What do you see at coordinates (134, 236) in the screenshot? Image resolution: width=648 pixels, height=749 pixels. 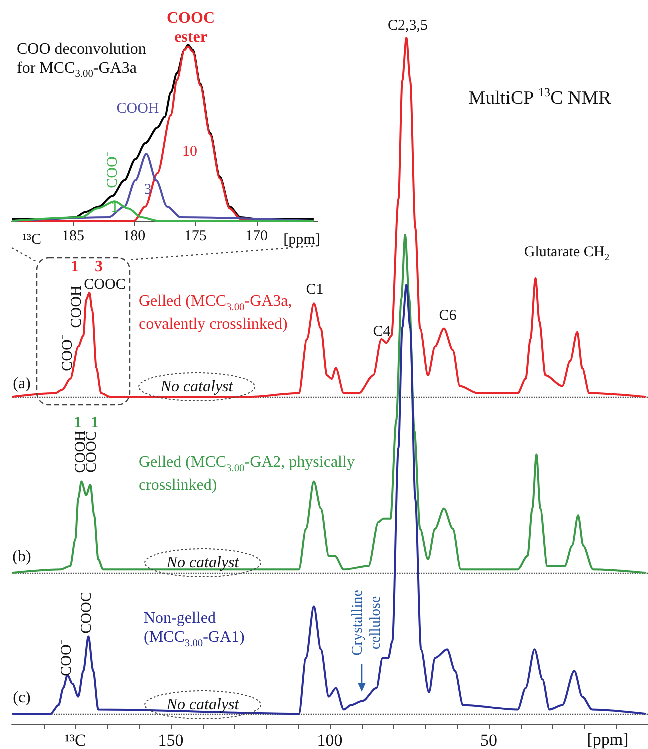 I see `x-tick-label: 180` at bounding box center [134, 236].